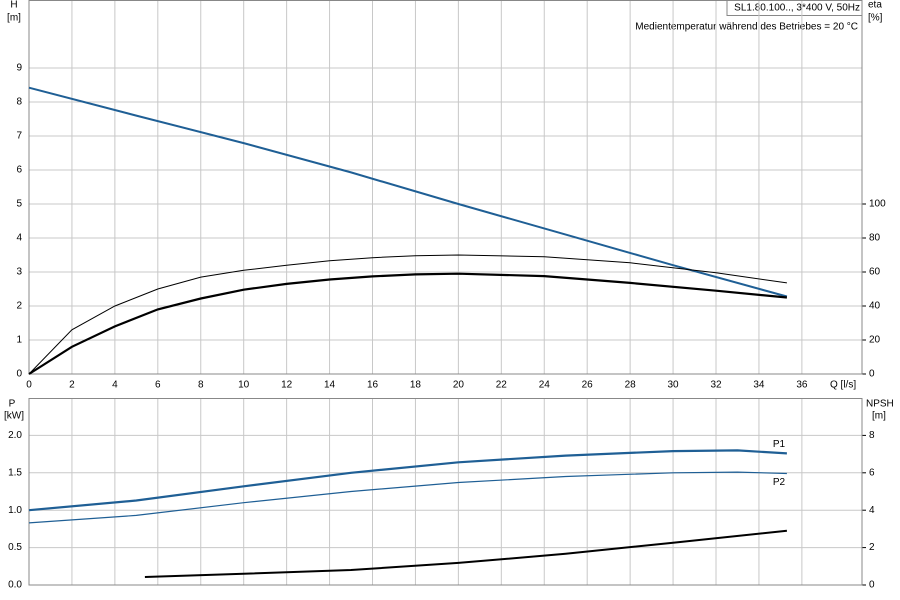 This screenshot has height=600, width=900. Describe the element at coordinates (779, 444) in the screenshot. I see `series-label: P1` at that location.